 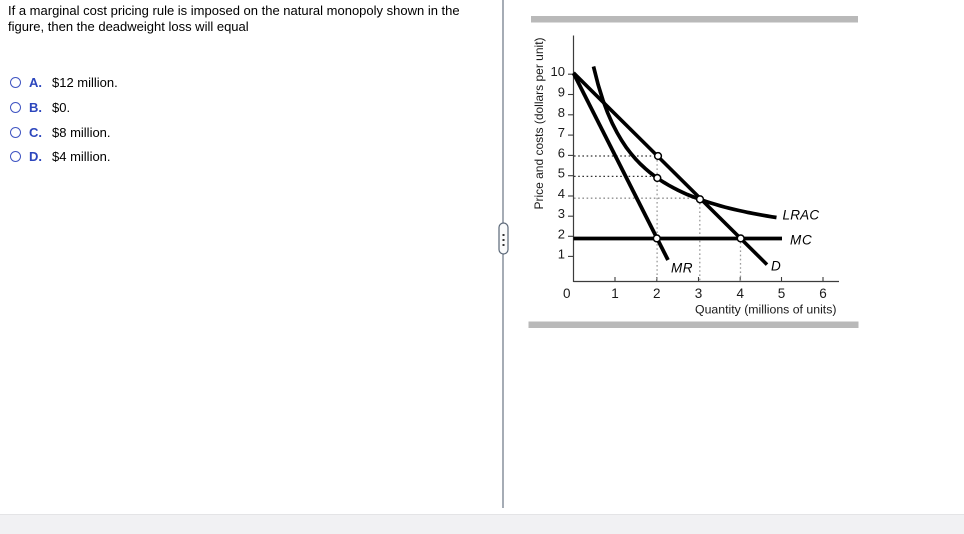 I want to click on svg-text: 10, so click(x=558, y=71).